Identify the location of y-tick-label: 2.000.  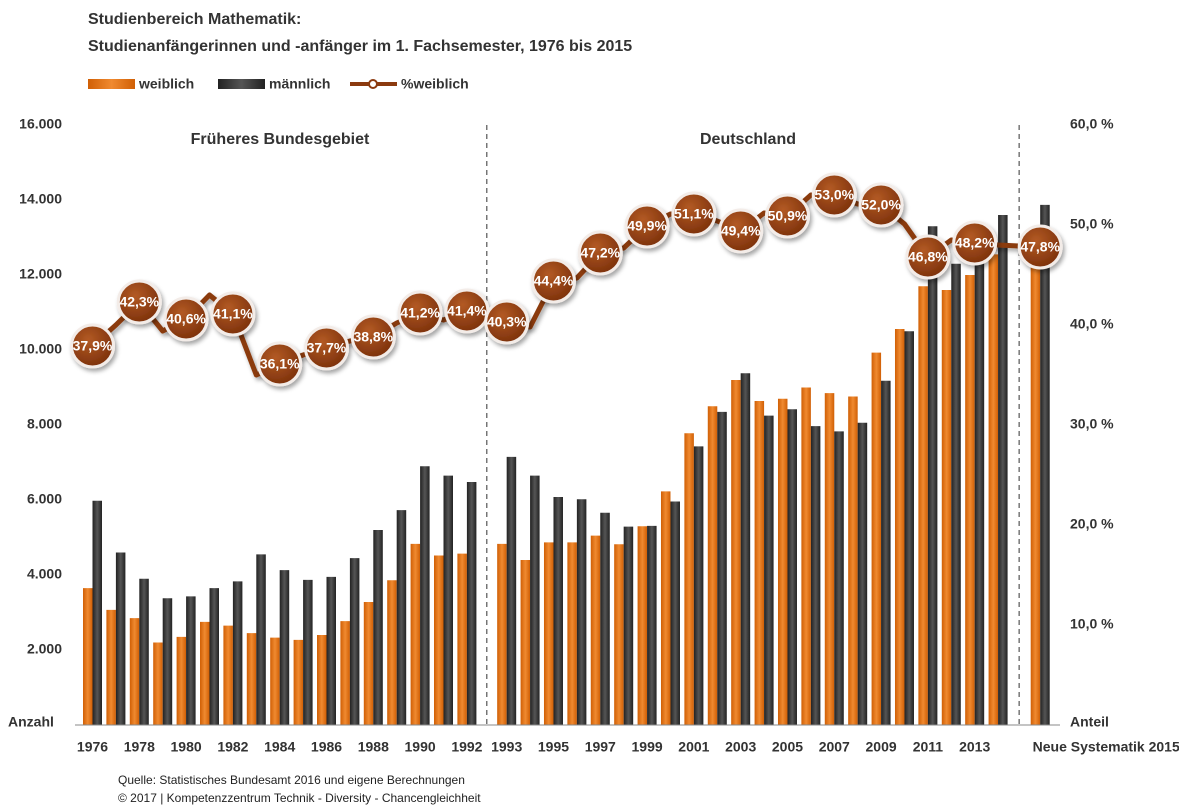
(44, 649).